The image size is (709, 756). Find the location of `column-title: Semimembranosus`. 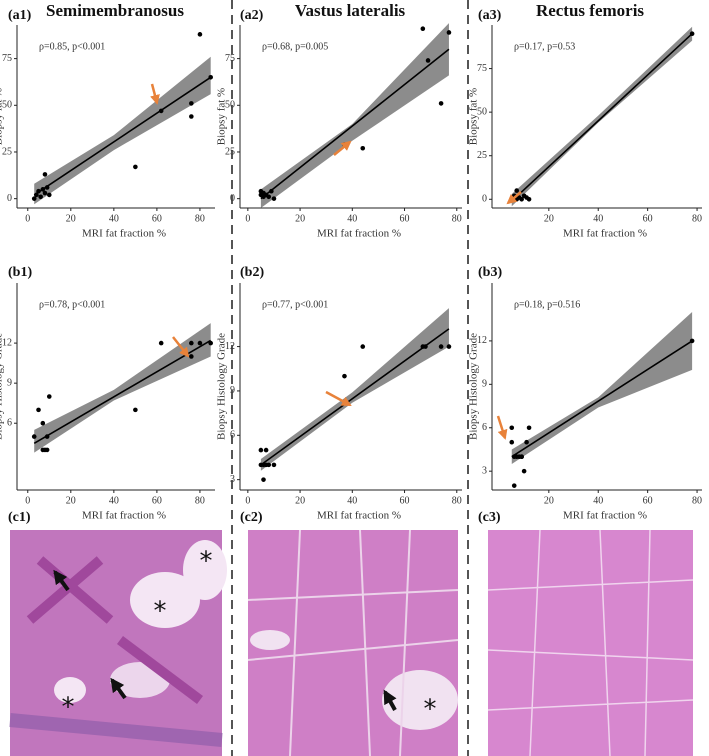

column-title: Semimembranosus is located at coordinates (115, 10).